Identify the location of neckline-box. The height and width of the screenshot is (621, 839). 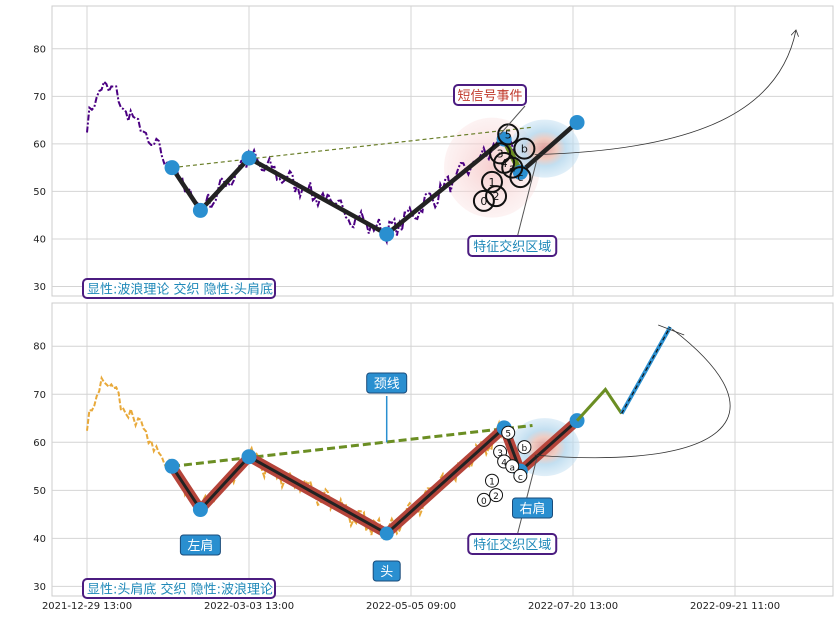
(387, 383).